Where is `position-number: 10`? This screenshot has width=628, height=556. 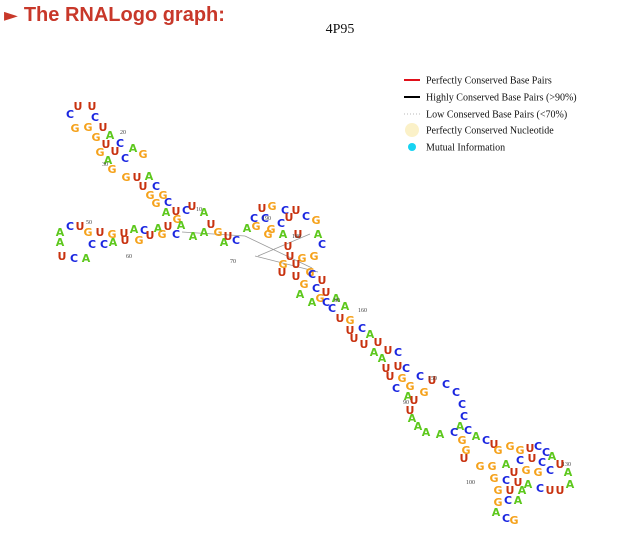 position-number: 10 is located at coordinates (199, 210).